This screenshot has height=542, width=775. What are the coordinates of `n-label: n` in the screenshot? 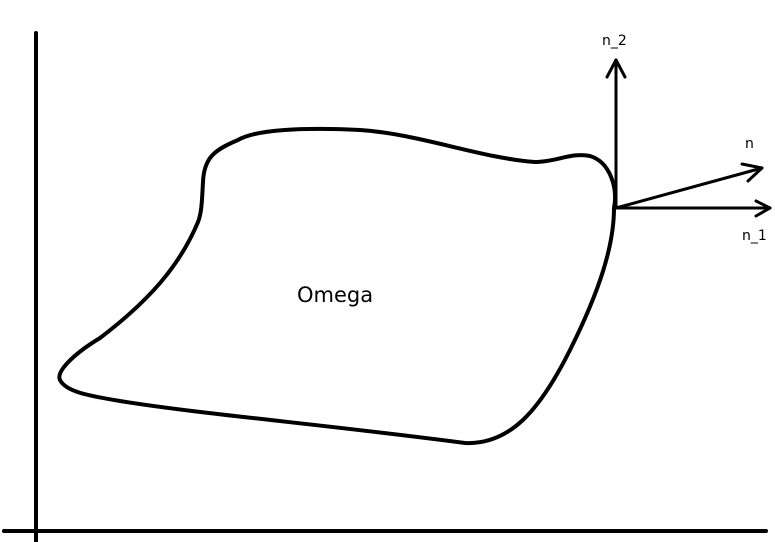 It's located at (749, 144).